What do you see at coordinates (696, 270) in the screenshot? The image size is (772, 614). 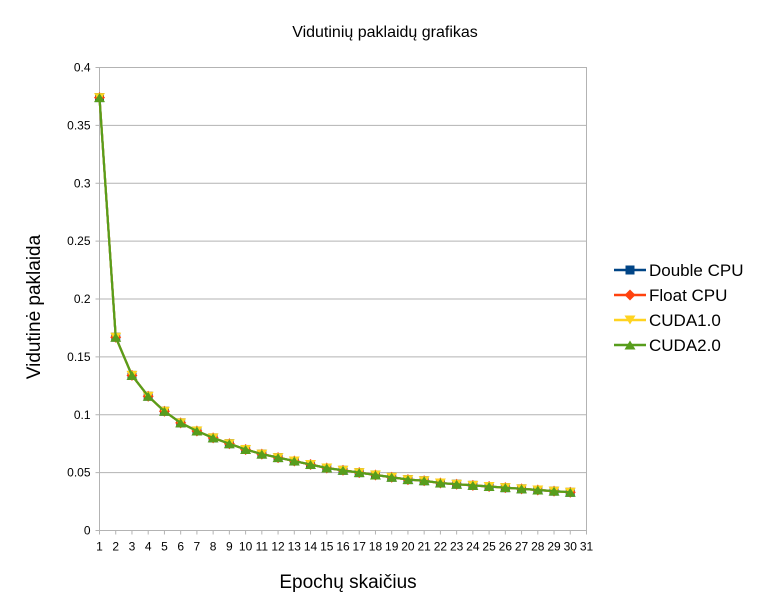 I see `legend-label: Double CPU` at bounding box center [696, 270].